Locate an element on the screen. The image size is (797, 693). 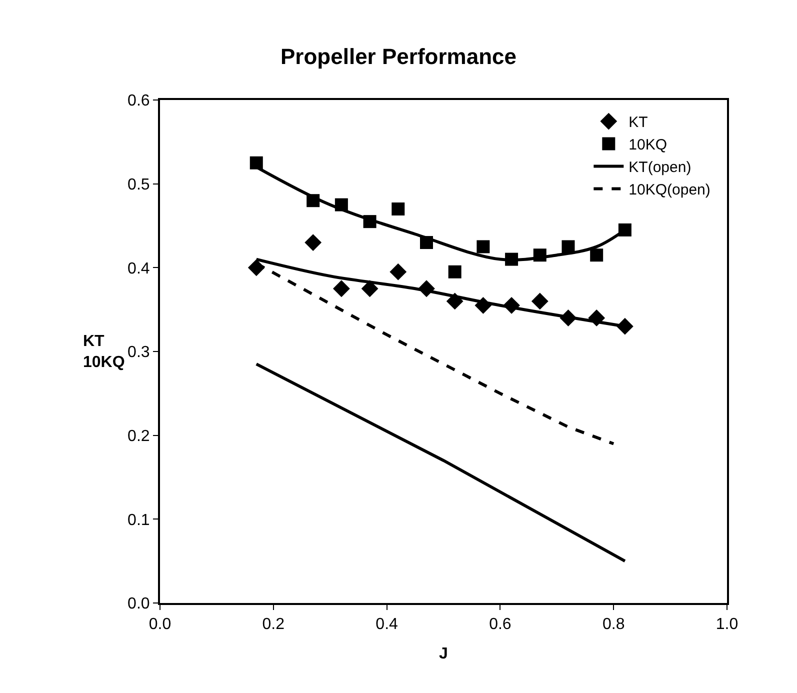
x-tick-label: 0.0 is located at coordinates (160, 625).